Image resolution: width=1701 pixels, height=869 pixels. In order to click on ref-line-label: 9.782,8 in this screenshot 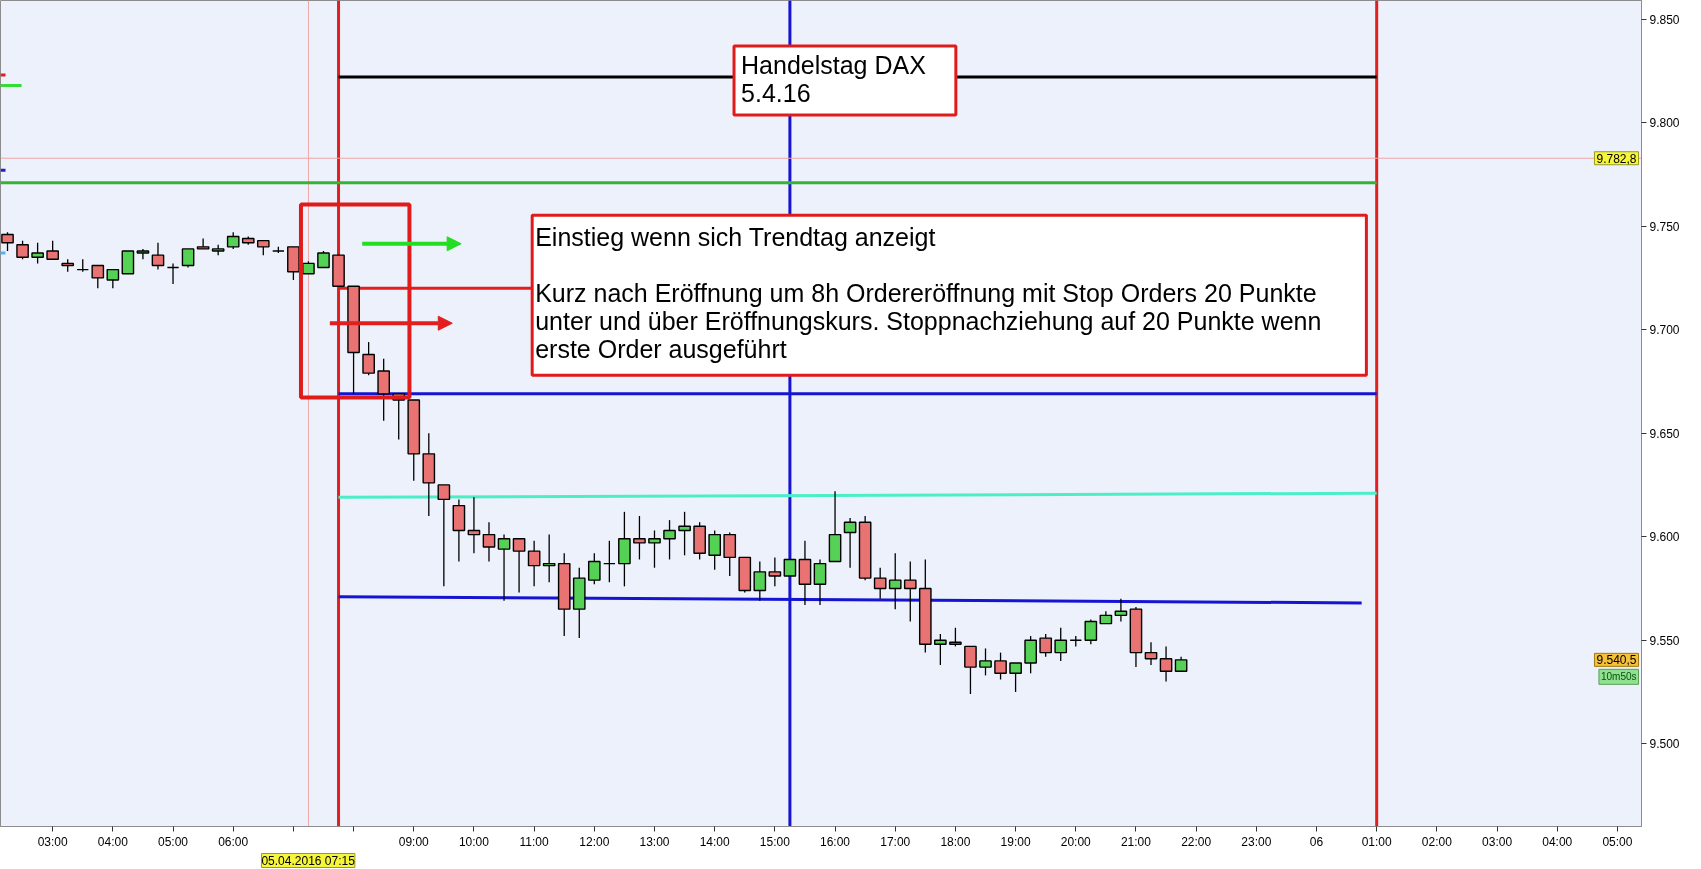, I will do `click(1616, 158)`.